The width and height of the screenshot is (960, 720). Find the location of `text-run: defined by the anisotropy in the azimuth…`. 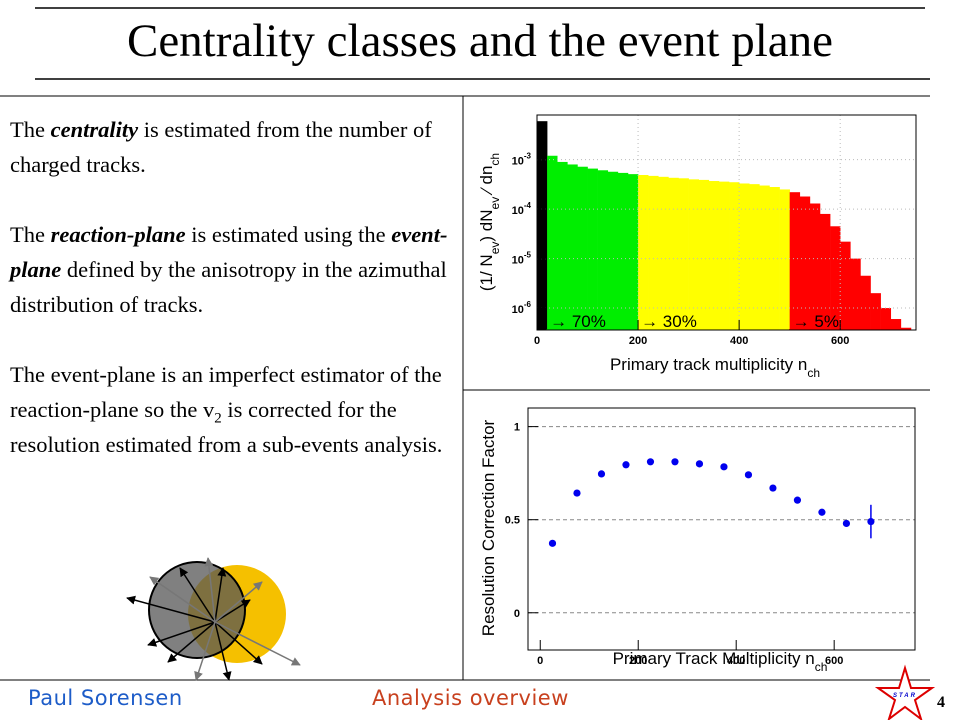

text-run: defined by the anisotropy in the azimuth… is located at coordinates (228, 287).